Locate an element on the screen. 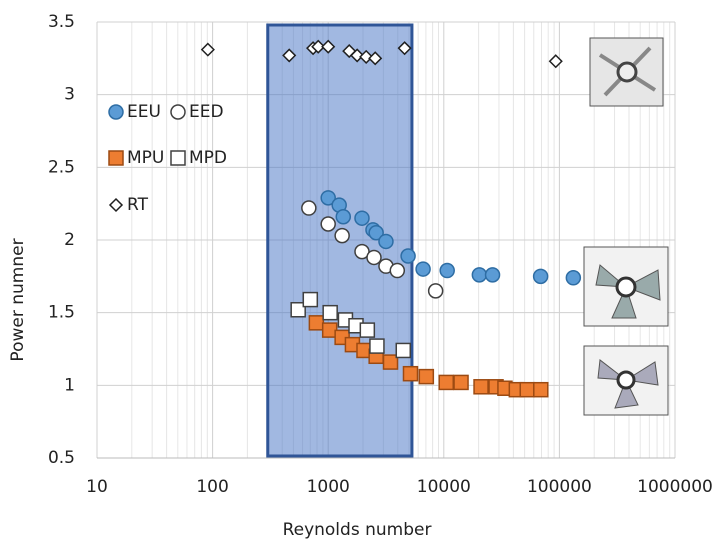  x-tick-label: 10 is located at coordinates (97, 487).